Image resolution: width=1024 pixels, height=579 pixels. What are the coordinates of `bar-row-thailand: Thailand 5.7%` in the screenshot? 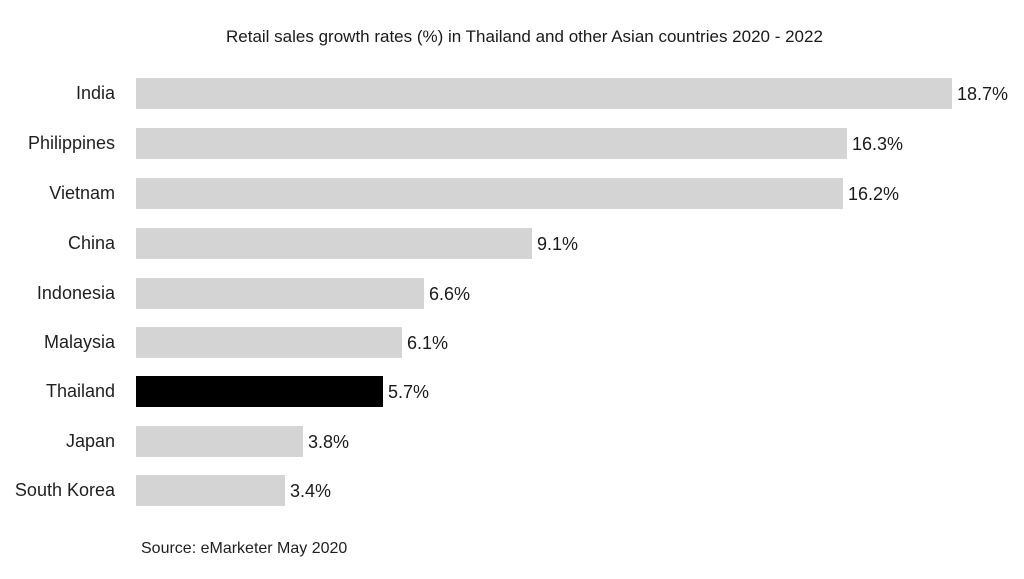 It's located at (512, 391).